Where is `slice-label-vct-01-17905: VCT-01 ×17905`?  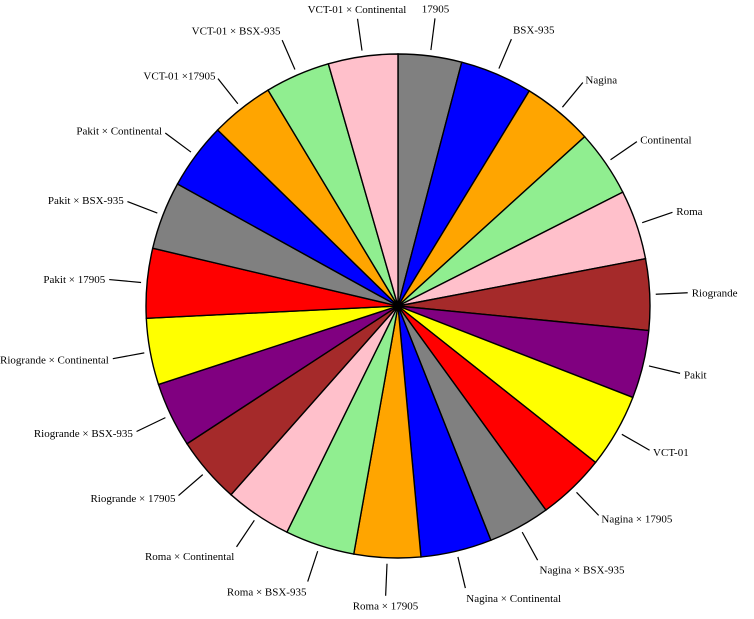 slice-label-vct-01-17905: VCT-01 ×17905 is located at coordinates (179, 77).